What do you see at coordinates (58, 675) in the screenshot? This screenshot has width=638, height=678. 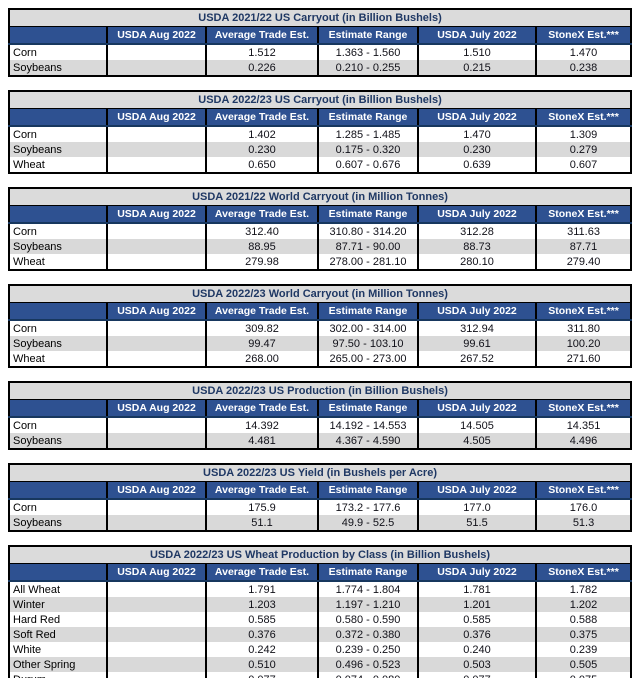 I see `row-label: Durum` at bounding box center [58, 675].